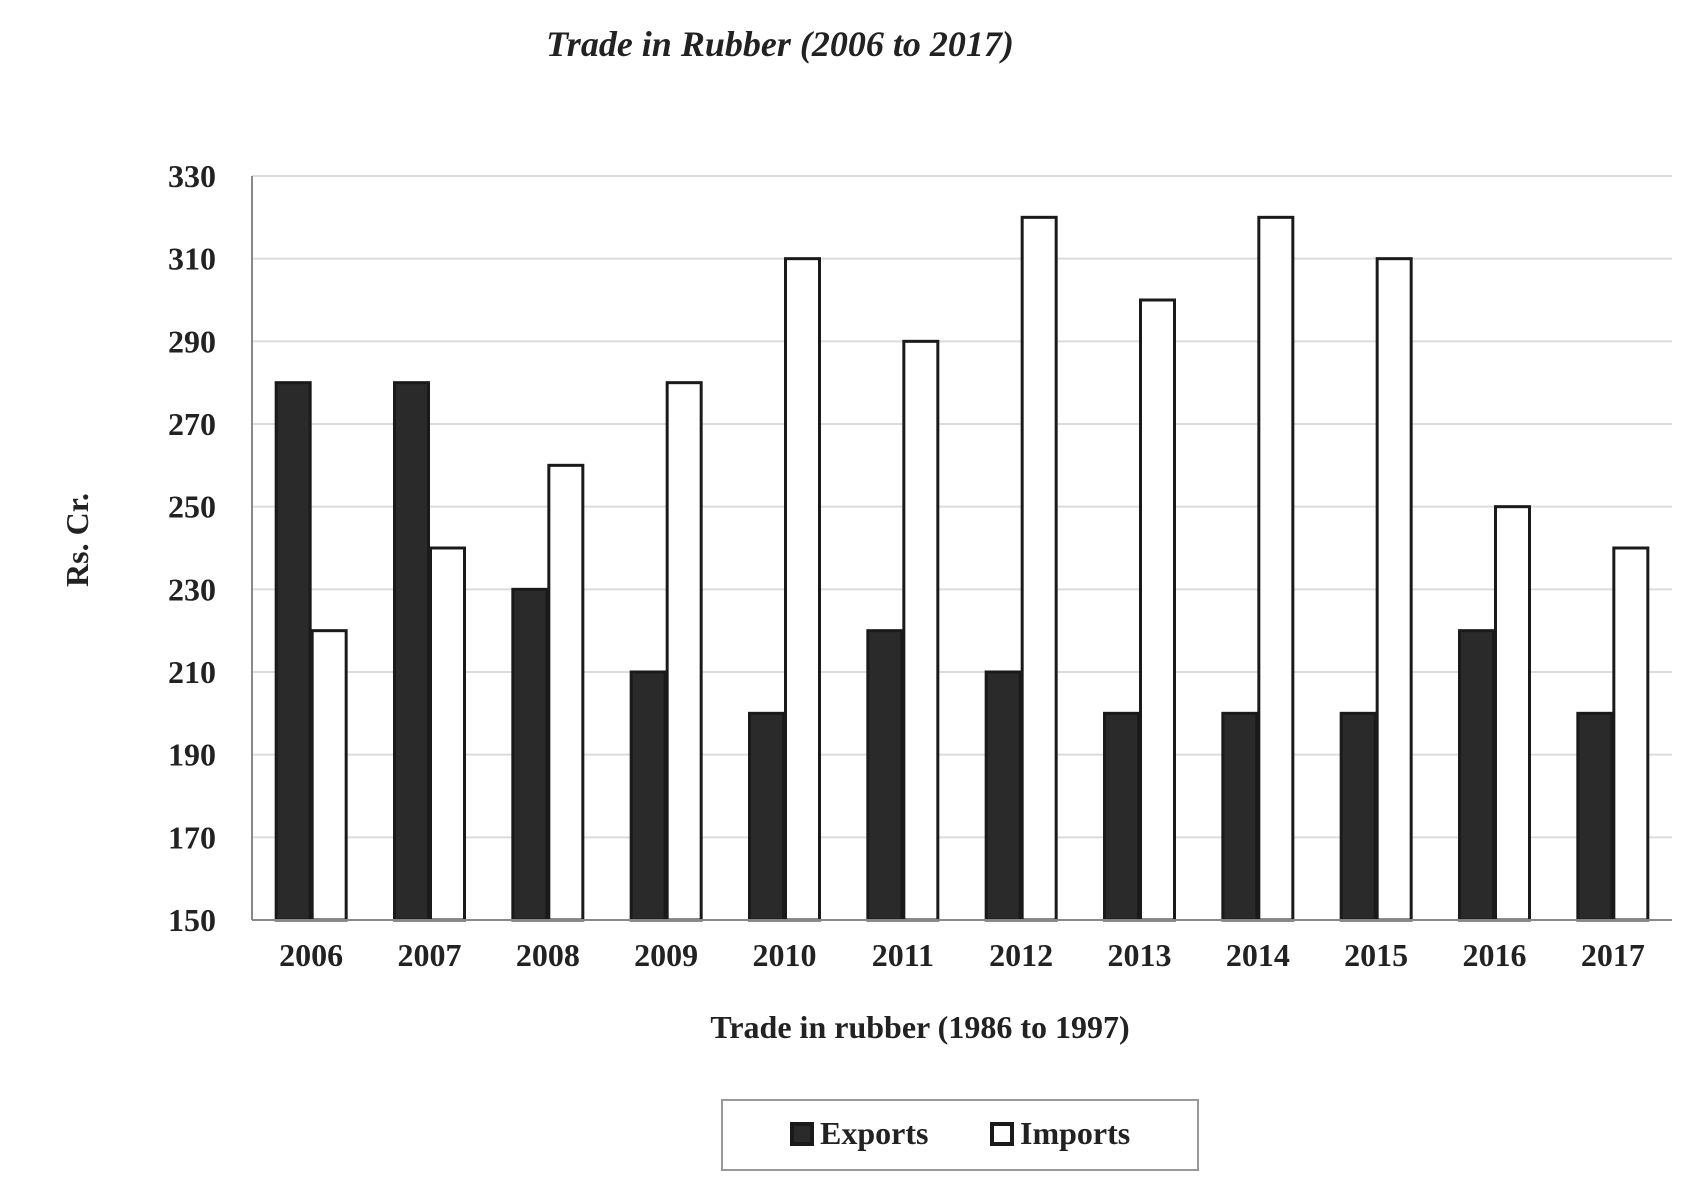 The width and height of the screenshot is (1694, 1190). What do you see at coordinates (1376, 955) in the screenshot?
I see `x-tick-label: 2015` at bounding box center [1376, 955].